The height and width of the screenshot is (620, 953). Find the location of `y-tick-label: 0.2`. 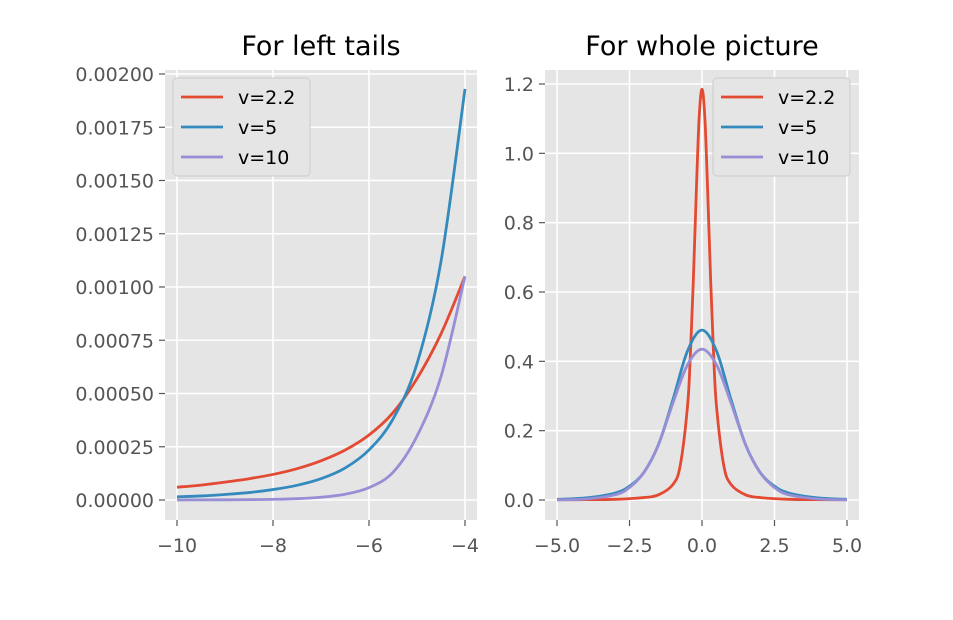

y-tick-label: 0.2 is located at coordinates (519, 432).